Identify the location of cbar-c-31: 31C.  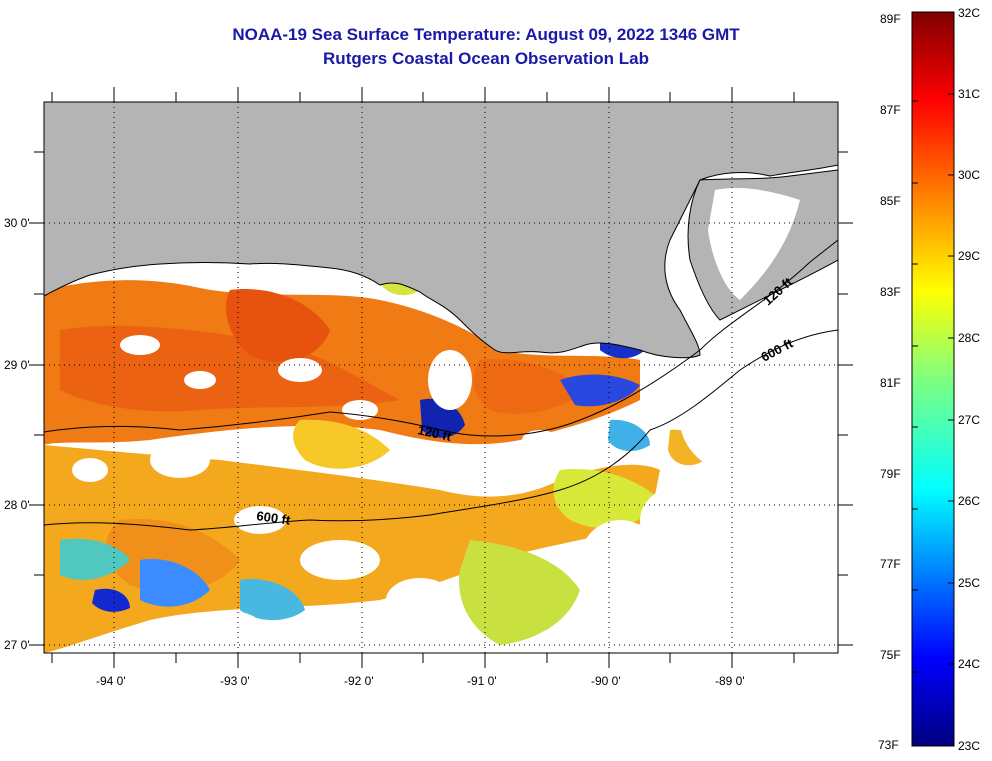
(969, 94).